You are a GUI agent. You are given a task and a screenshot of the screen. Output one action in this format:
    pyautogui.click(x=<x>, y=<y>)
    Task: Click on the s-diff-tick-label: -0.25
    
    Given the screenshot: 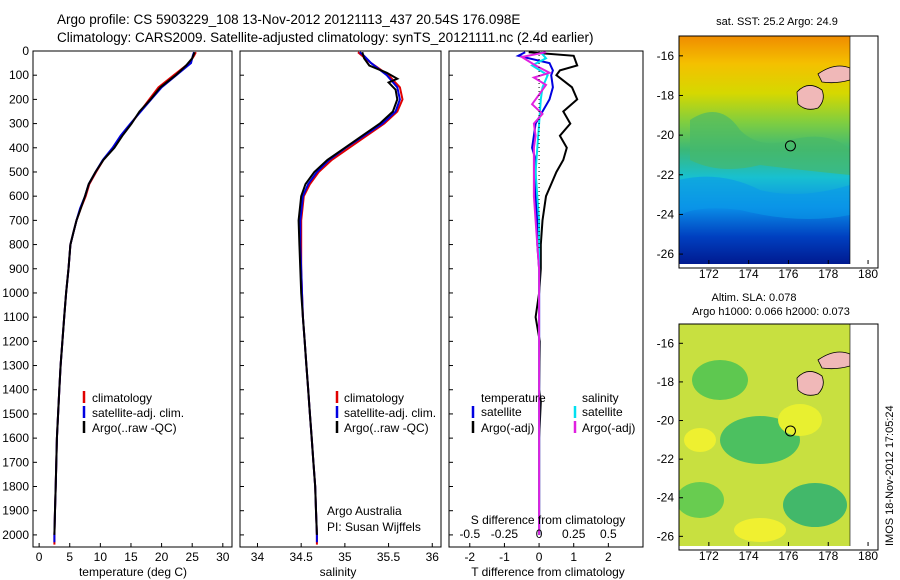 What is the action you would take?
    pyautogui.click(x=505, y=534)
    